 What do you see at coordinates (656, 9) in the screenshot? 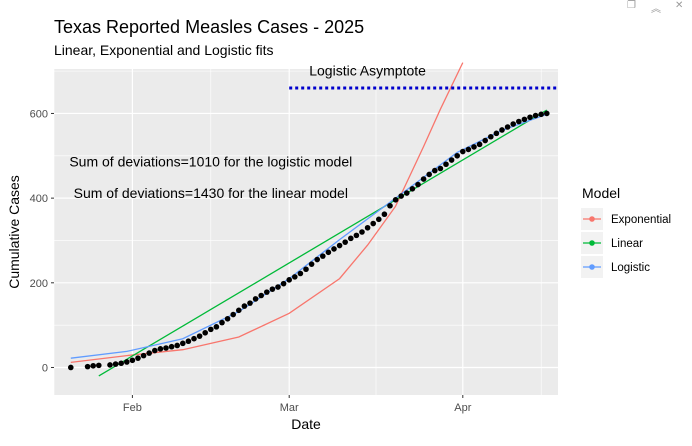
I see `collapse-icon: ︽` at bounding box center [656, 9].